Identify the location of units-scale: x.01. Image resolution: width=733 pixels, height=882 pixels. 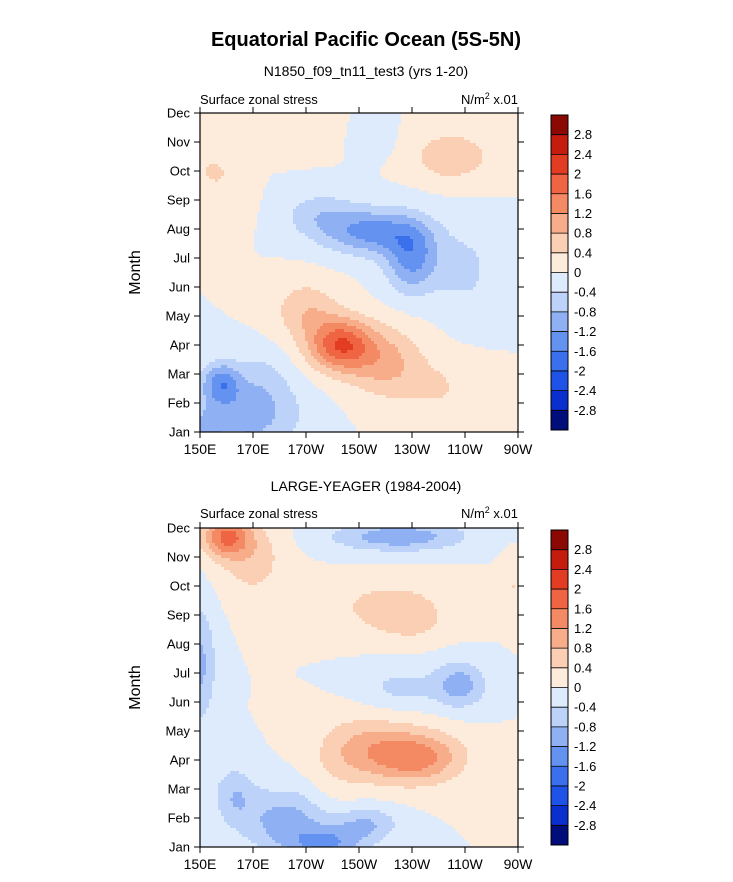
(504, 99).